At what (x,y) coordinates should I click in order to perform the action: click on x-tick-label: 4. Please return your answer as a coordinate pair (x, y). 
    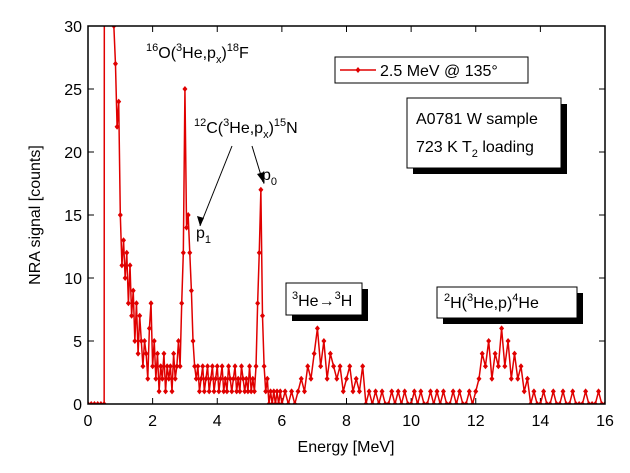
    Looking at the image, I should click on (217, 421).